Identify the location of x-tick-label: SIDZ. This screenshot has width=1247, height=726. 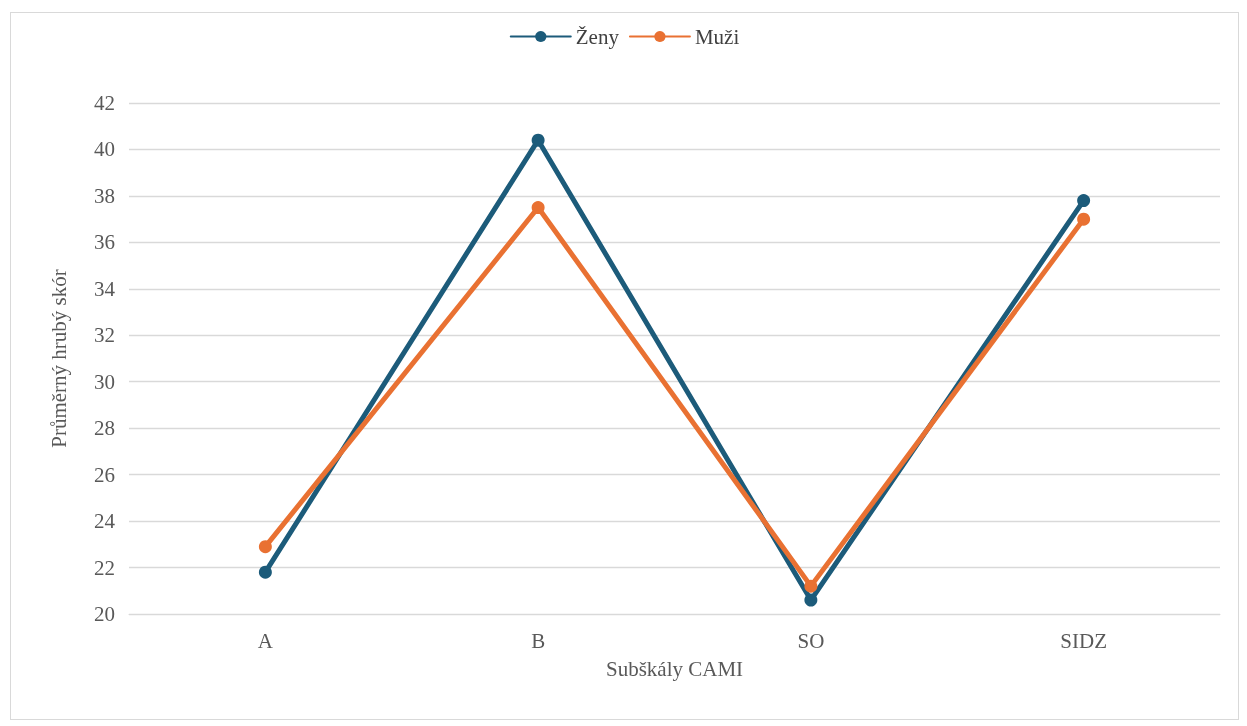
(1083, 640).